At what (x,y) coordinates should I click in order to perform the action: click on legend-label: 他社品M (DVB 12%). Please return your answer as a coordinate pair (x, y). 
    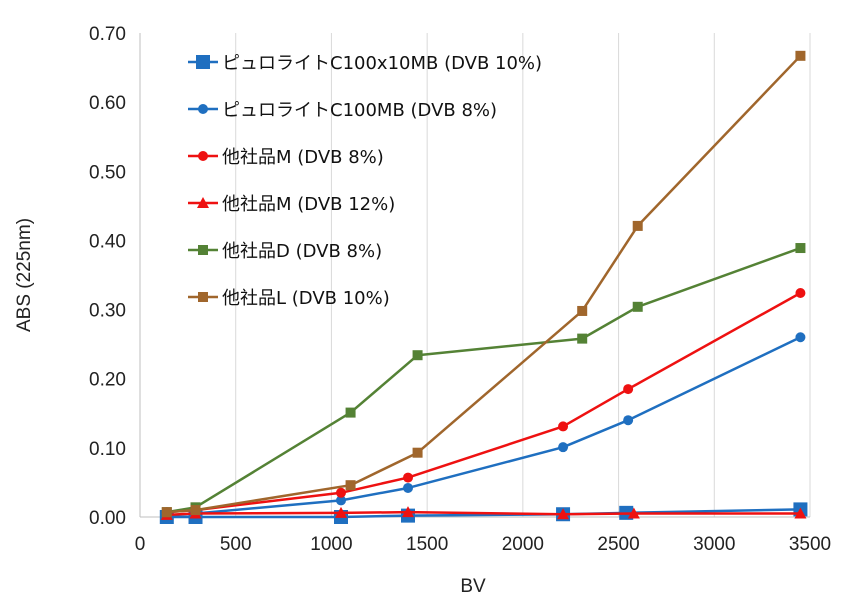
    Looking at the image, I should click on (308, 204).